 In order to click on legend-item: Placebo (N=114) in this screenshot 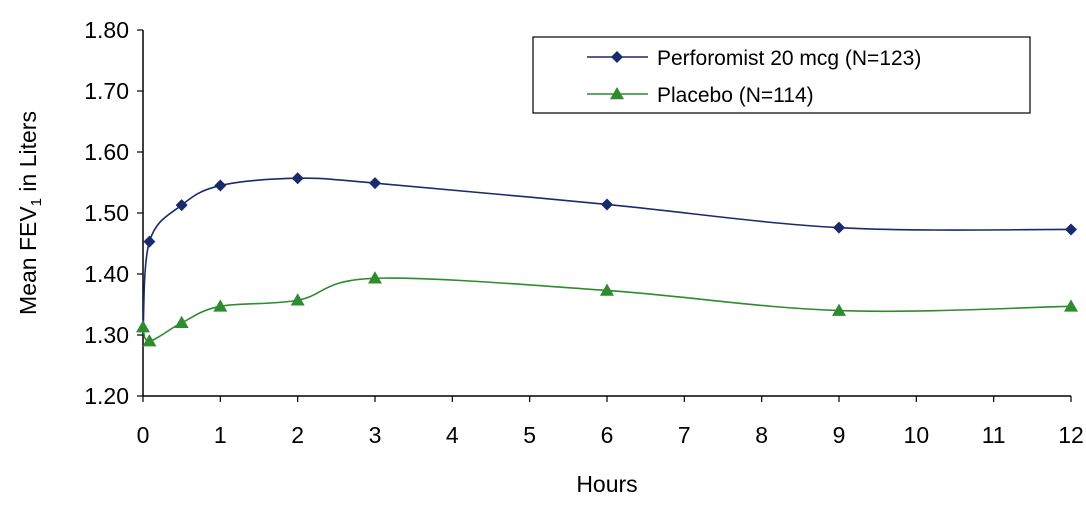, I will do `click(700, 95)`.